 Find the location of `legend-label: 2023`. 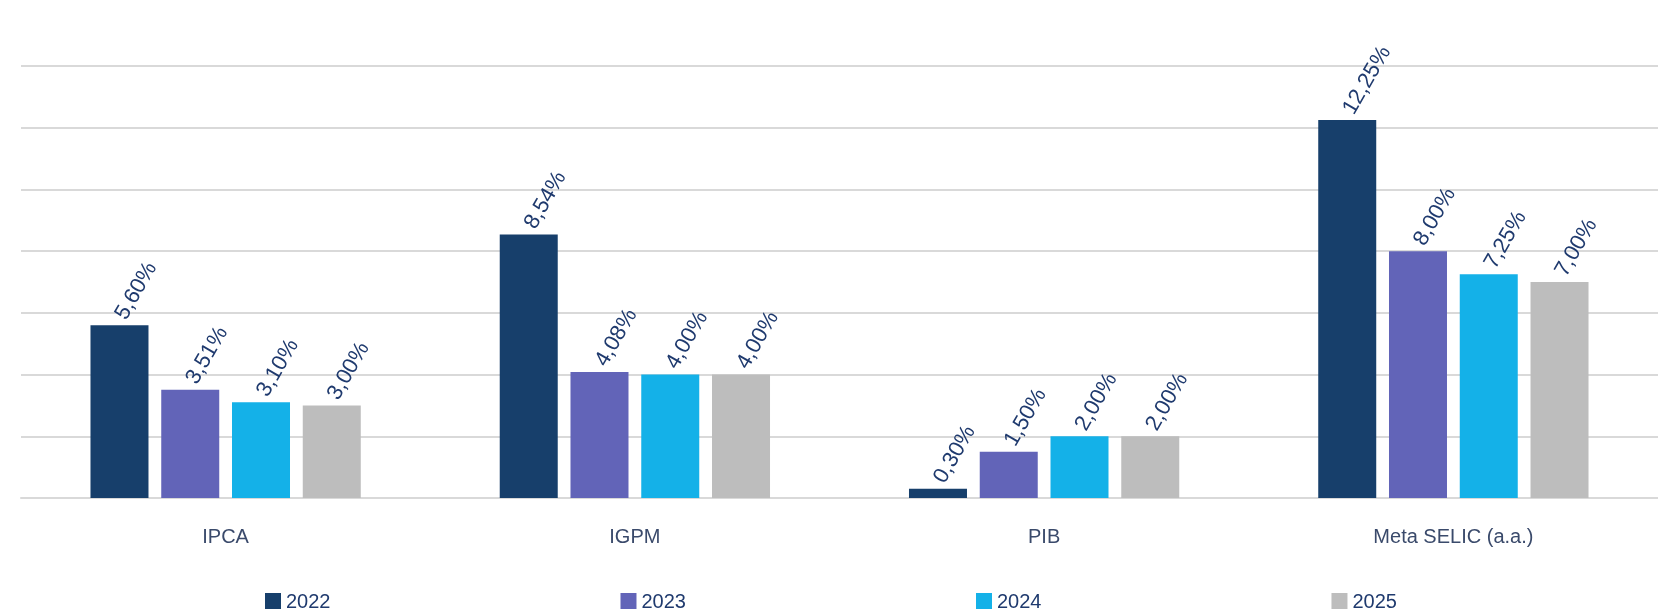

legend-label: 2023 is located at coordinates (663, 601).